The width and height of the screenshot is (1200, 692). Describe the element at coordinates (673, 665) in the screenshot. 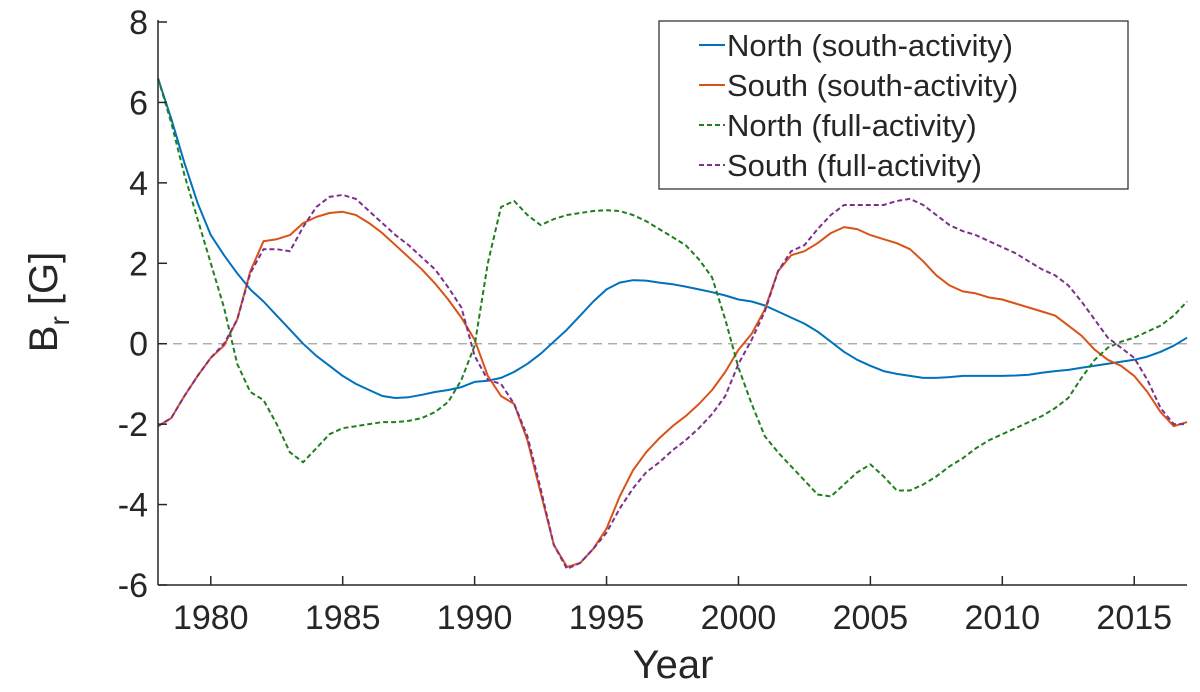

I see `x-axis-title: Year` at that location.